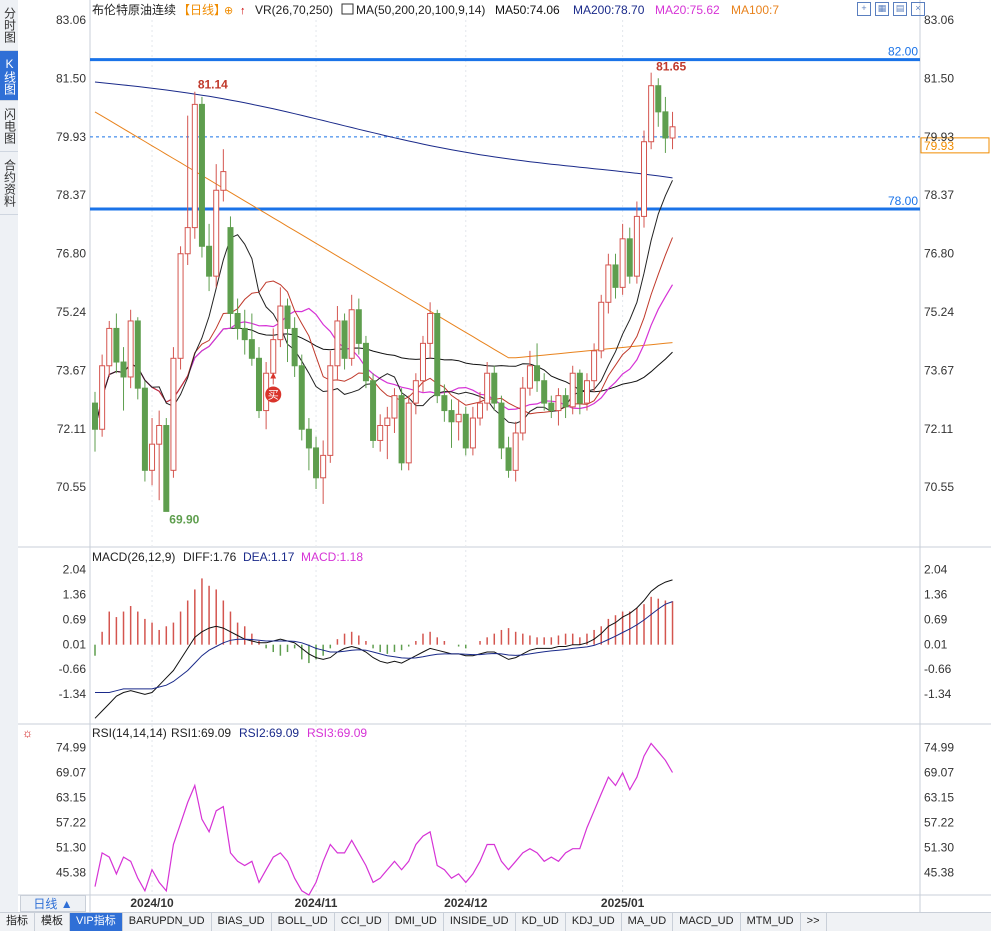  I want to click on tab-kline: K线图, so click(9, 76).